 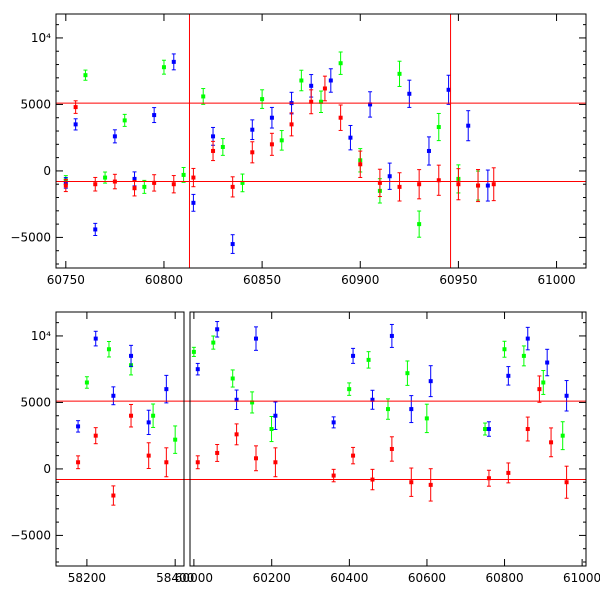 What do you see at coordinates (30, 237) in the screenshot?
I see `y-tick-label: −5000` at bounding box center [30, 237].